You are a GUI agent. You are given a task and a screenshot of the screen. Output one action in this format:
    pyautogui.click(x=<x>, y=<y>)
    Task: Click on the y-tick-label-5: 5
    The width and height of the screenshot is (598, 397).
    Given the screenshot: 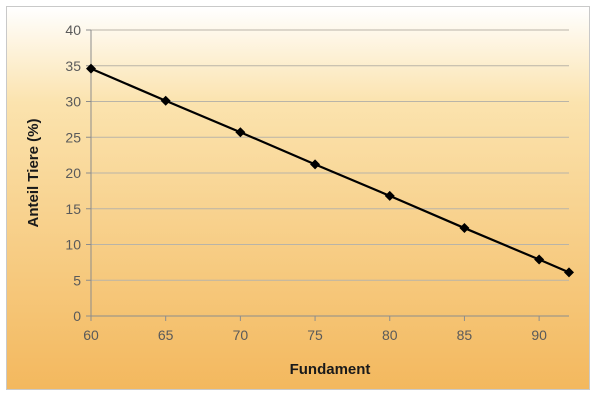 What is the action you would take?
    pyautogui.click(x=77, y=280)
    